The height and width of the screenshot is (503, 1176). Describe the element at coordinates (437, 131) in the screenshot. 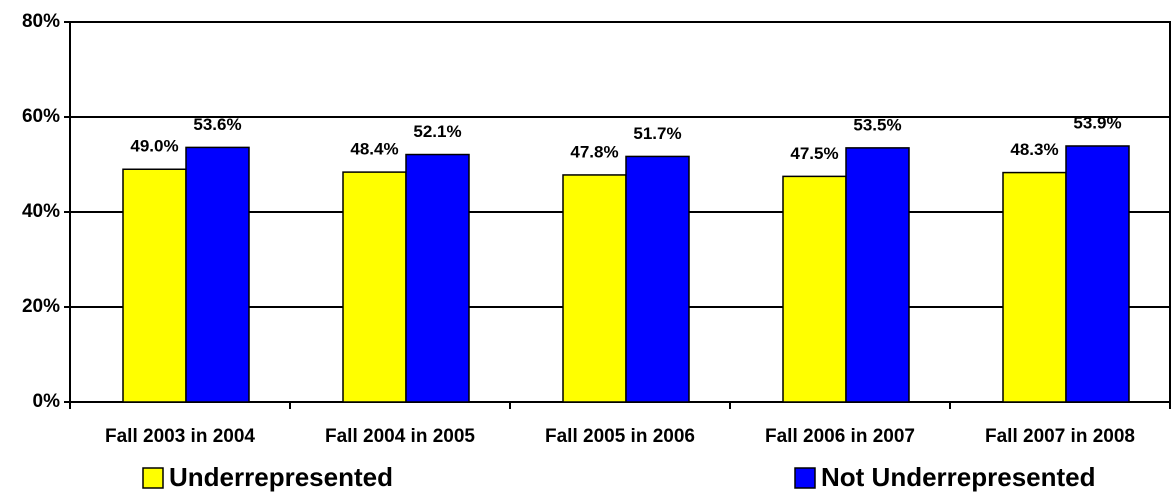

I see `value-label: 52.1%` at that location.